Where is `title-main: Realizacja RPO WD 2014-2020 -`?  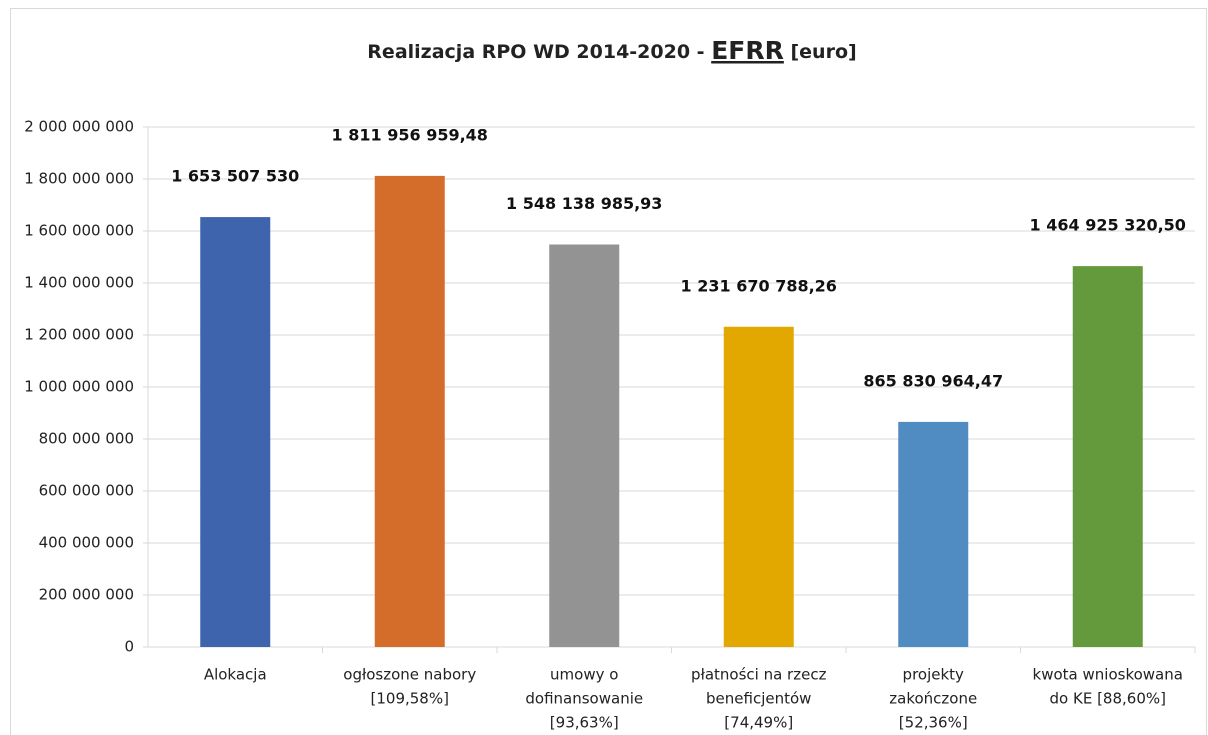 title-main: Realizacja RPO WD 2014-2020 - is located at coordinates (535, 52).